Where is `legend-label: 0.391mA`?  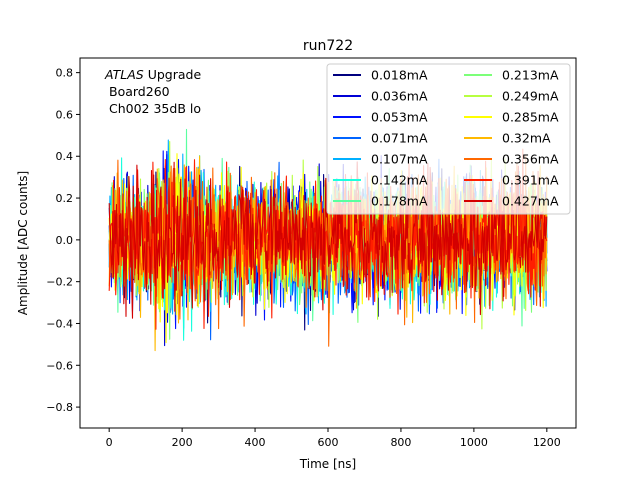 legend-label: 0.391mA is located at coordinates (530, 180).